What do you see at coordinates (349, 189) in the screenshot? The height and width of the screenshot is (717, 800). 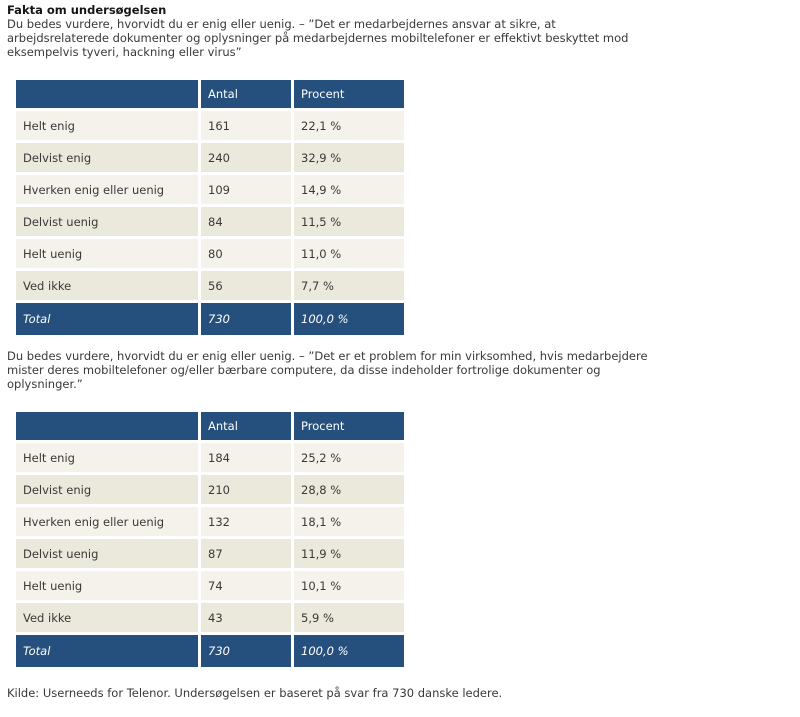 I see `procent-value: 14,9 %` at bounding box center [349, 189].